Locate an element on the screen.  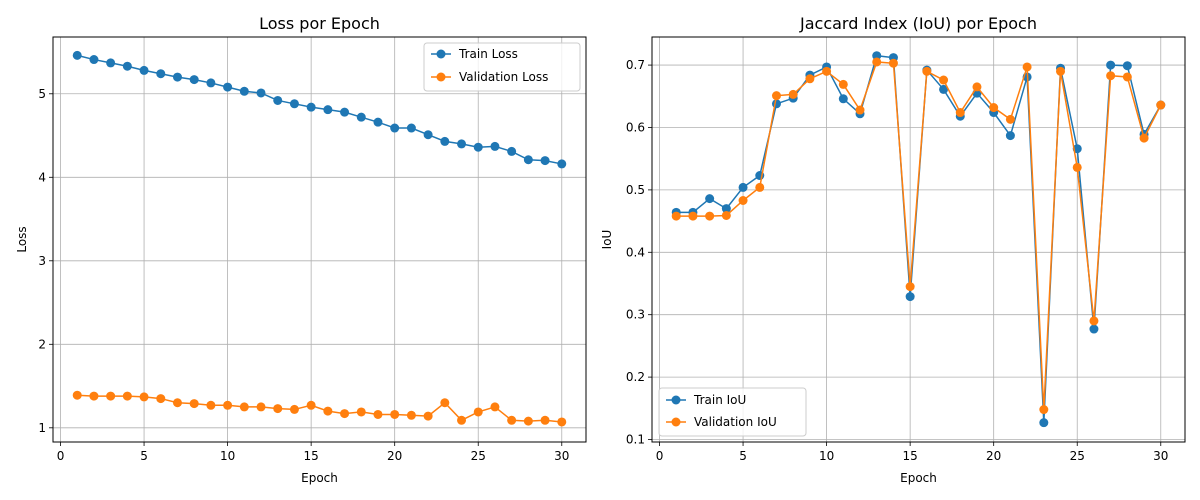
iou-x-tick-label: 5 is located at coordinates (743, 456).